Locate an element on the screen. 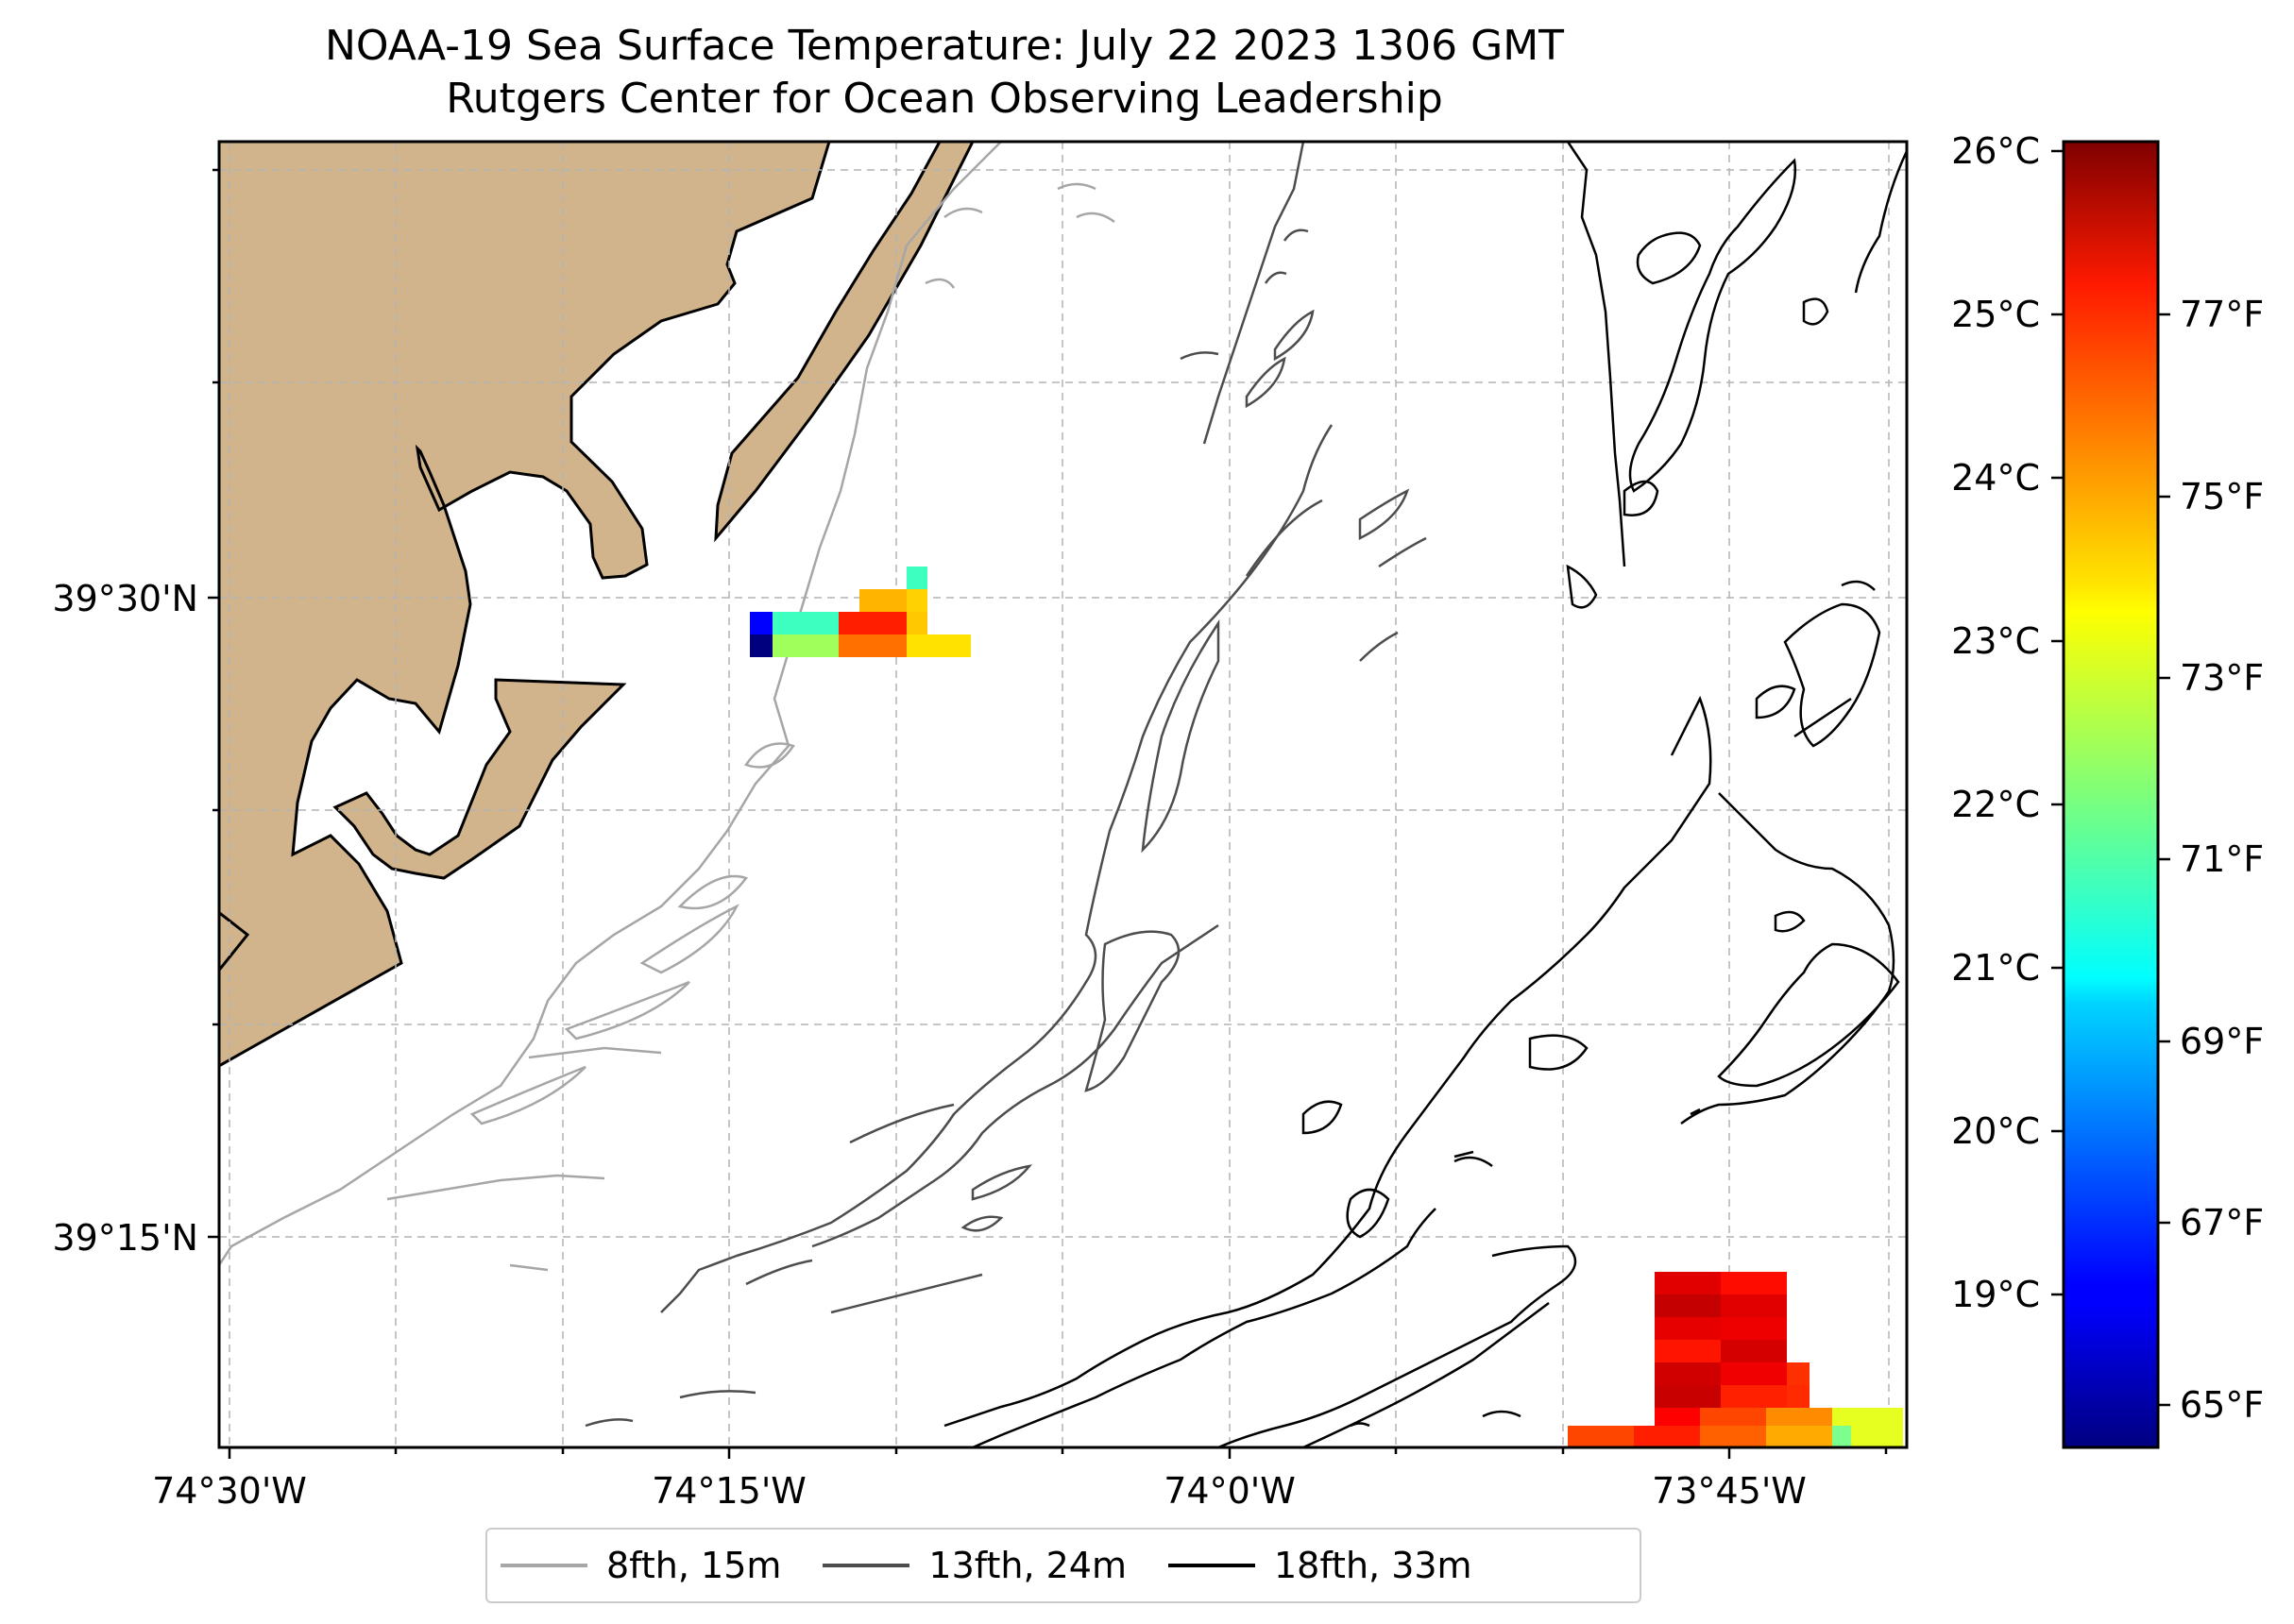  legend-item-18fth: 18fth, 33m is located at coordinates (1319, 1565).